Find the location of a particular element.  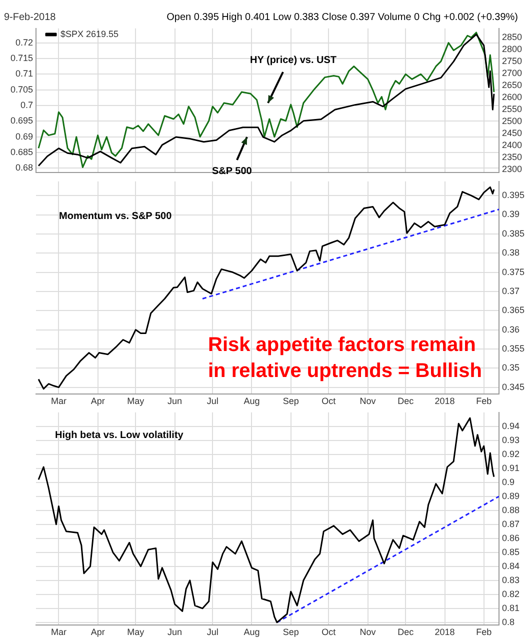

y2-tick-label: 2400 is located at coordinates (512, 145).